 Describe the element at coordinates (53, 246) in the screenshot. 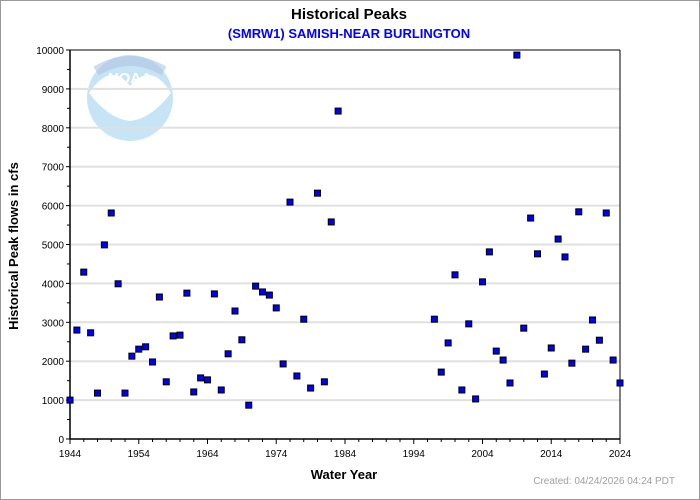

I see `y-tick-label: 5000` at that location.